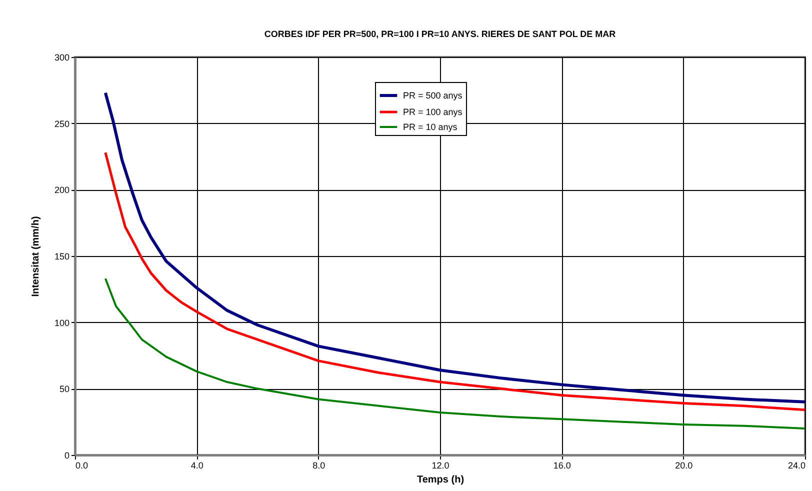 This screenshot has height=491, width=812. Describe the element at coordinates (62, 57) in the screenshot. I see `y-tick-label: 300` at that location.